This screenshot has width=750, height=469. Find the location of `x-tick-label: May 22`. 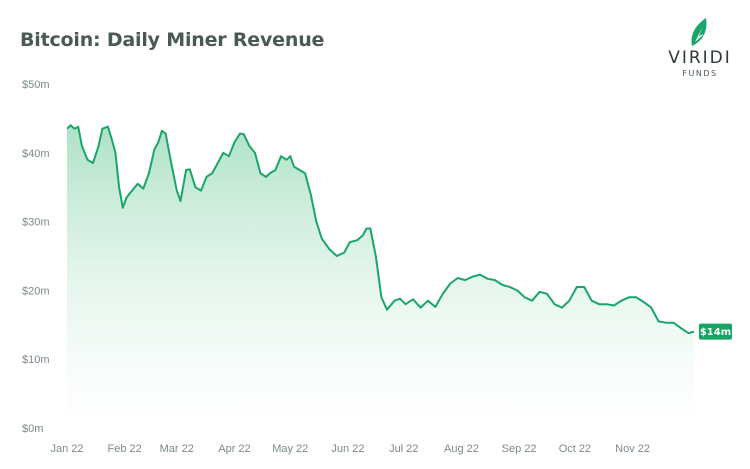

x-tick-label: May 22 is located at coordinates (290, 449).